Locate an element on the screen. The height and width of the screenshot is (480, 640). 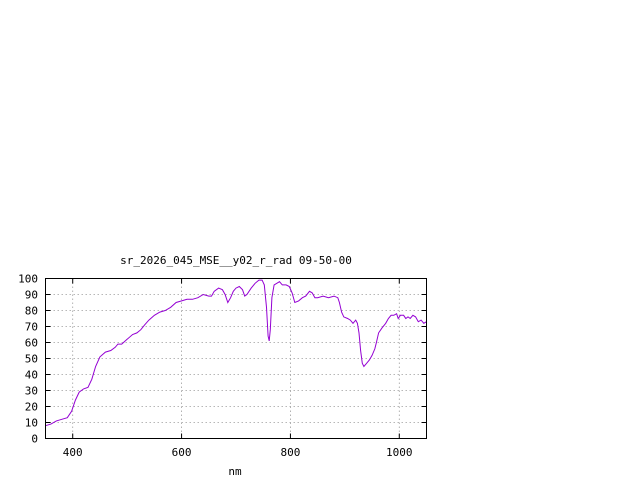
y-tick-label: 40 is located at coordinates (31, 375).